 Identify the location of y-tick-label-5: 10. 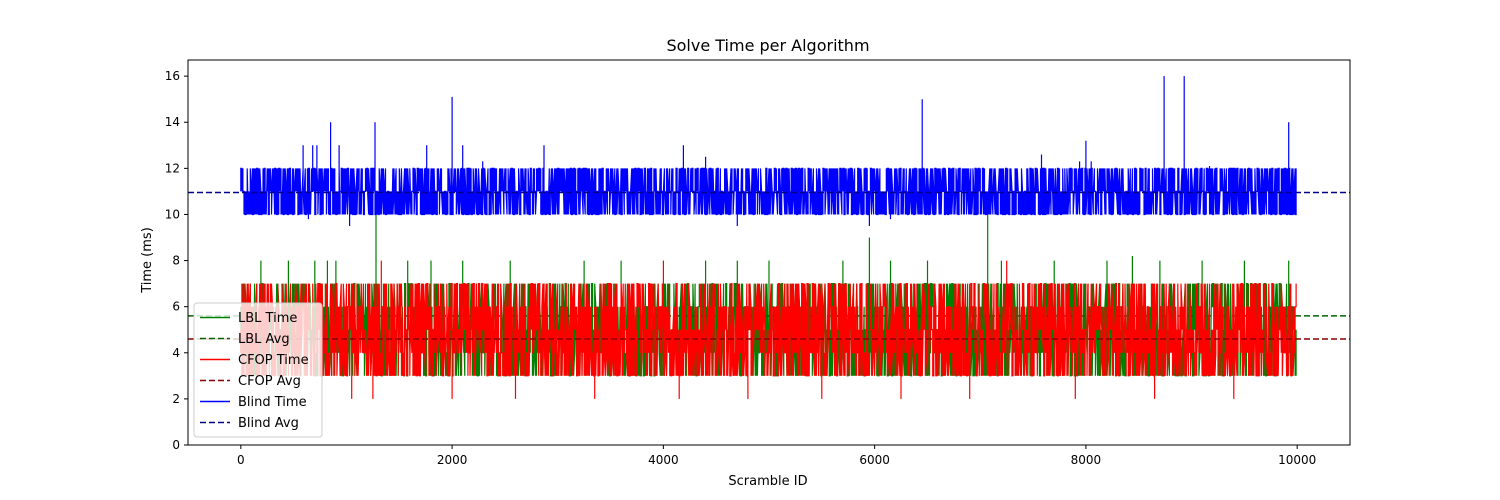
(172, 214).